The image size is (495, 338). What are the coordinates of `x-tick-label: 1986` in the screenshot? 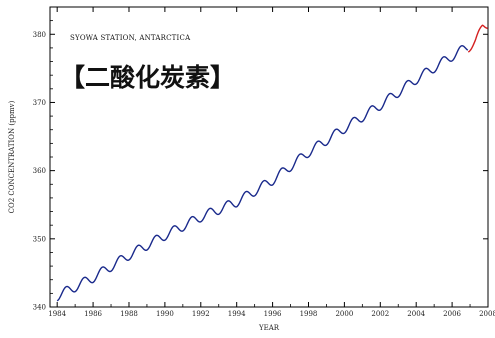 It's located at (93, 314).